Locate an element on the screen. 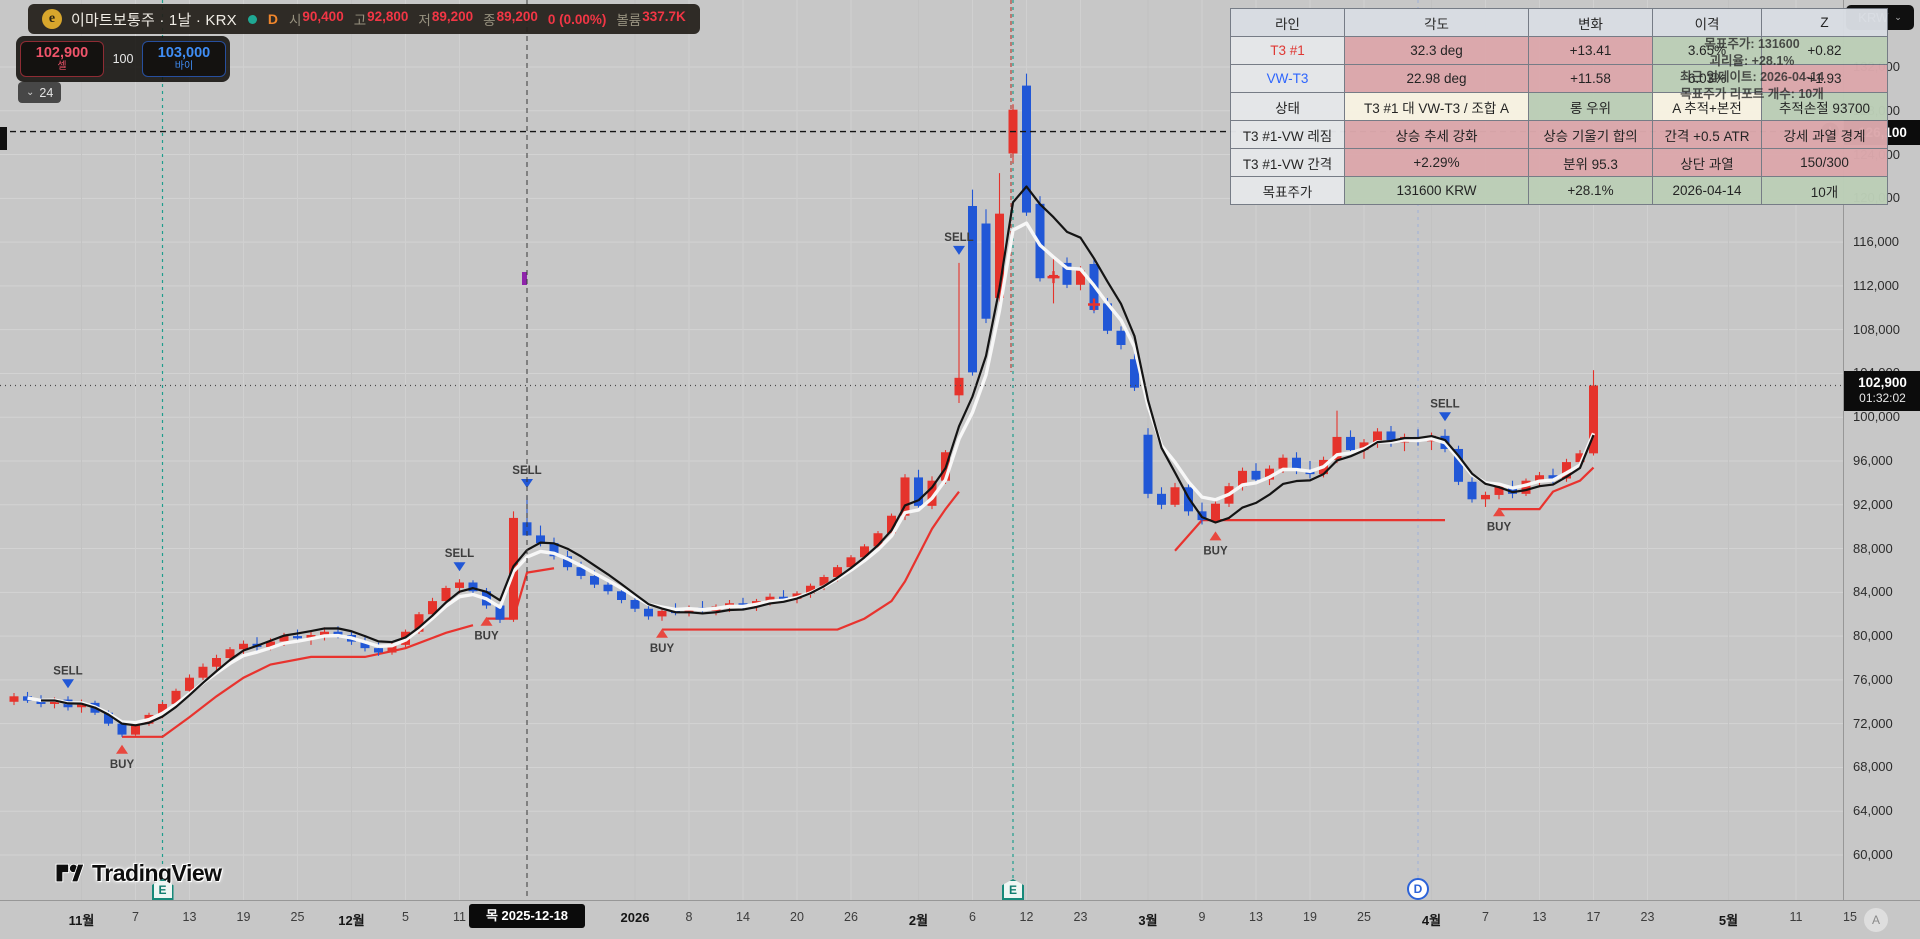  table-cell: T3 #1 대 VW-T3 / 조합 A is located at coordinates (1436, 106).